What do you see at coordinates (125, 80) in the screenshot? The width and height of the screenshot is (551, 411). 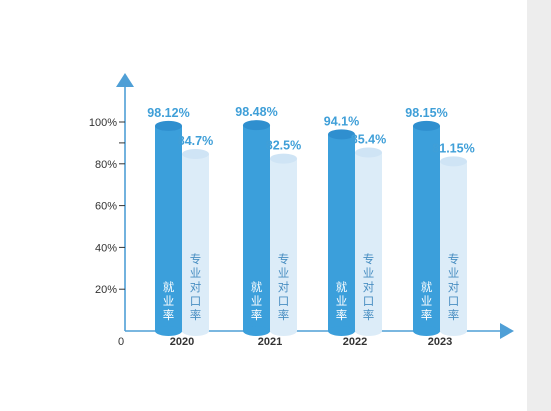 I see `y-axis-arrow` at bounding box center [125, 80].